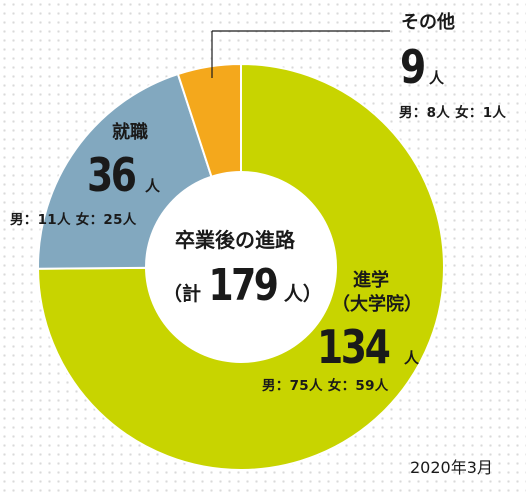 The width and height of the screenshot is (526, 498). What do you see at coordinates (182, 294) in the screenshot?
I see `center-total-prefix: （計` at bounding box center [182, 294].